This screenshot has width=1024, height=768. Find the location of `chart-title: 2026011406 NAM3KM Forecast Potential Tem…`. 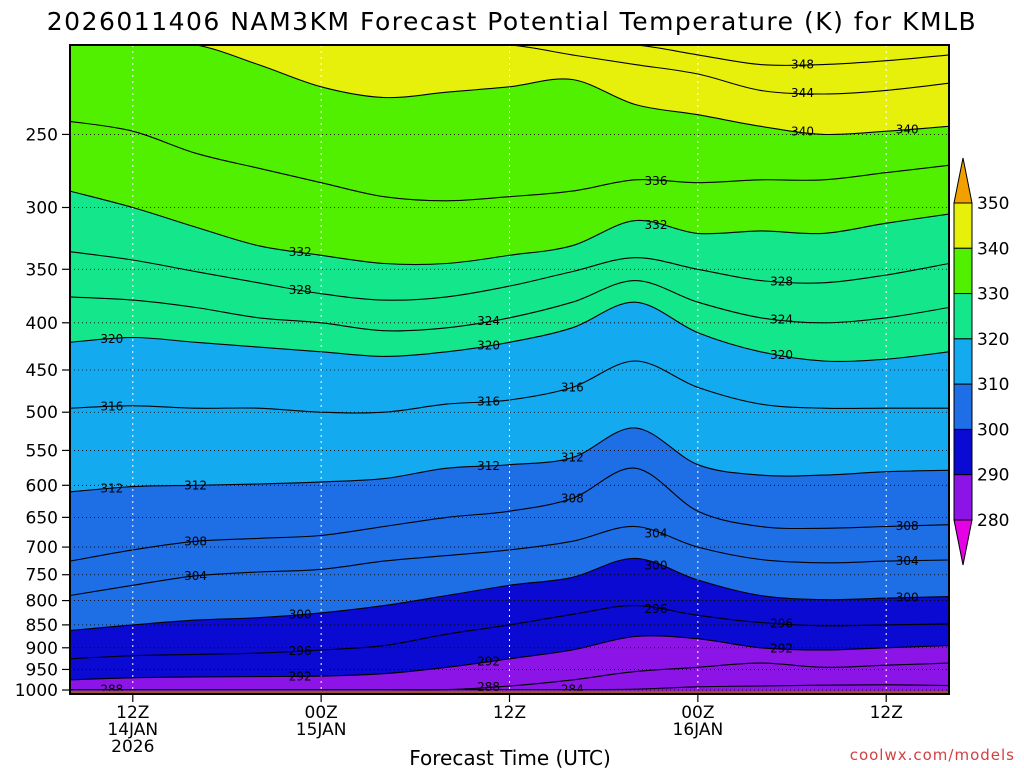

chart-title: 2026011406 NAM3KM Forecast Potential Tem… is located at coordinates (512, 21).